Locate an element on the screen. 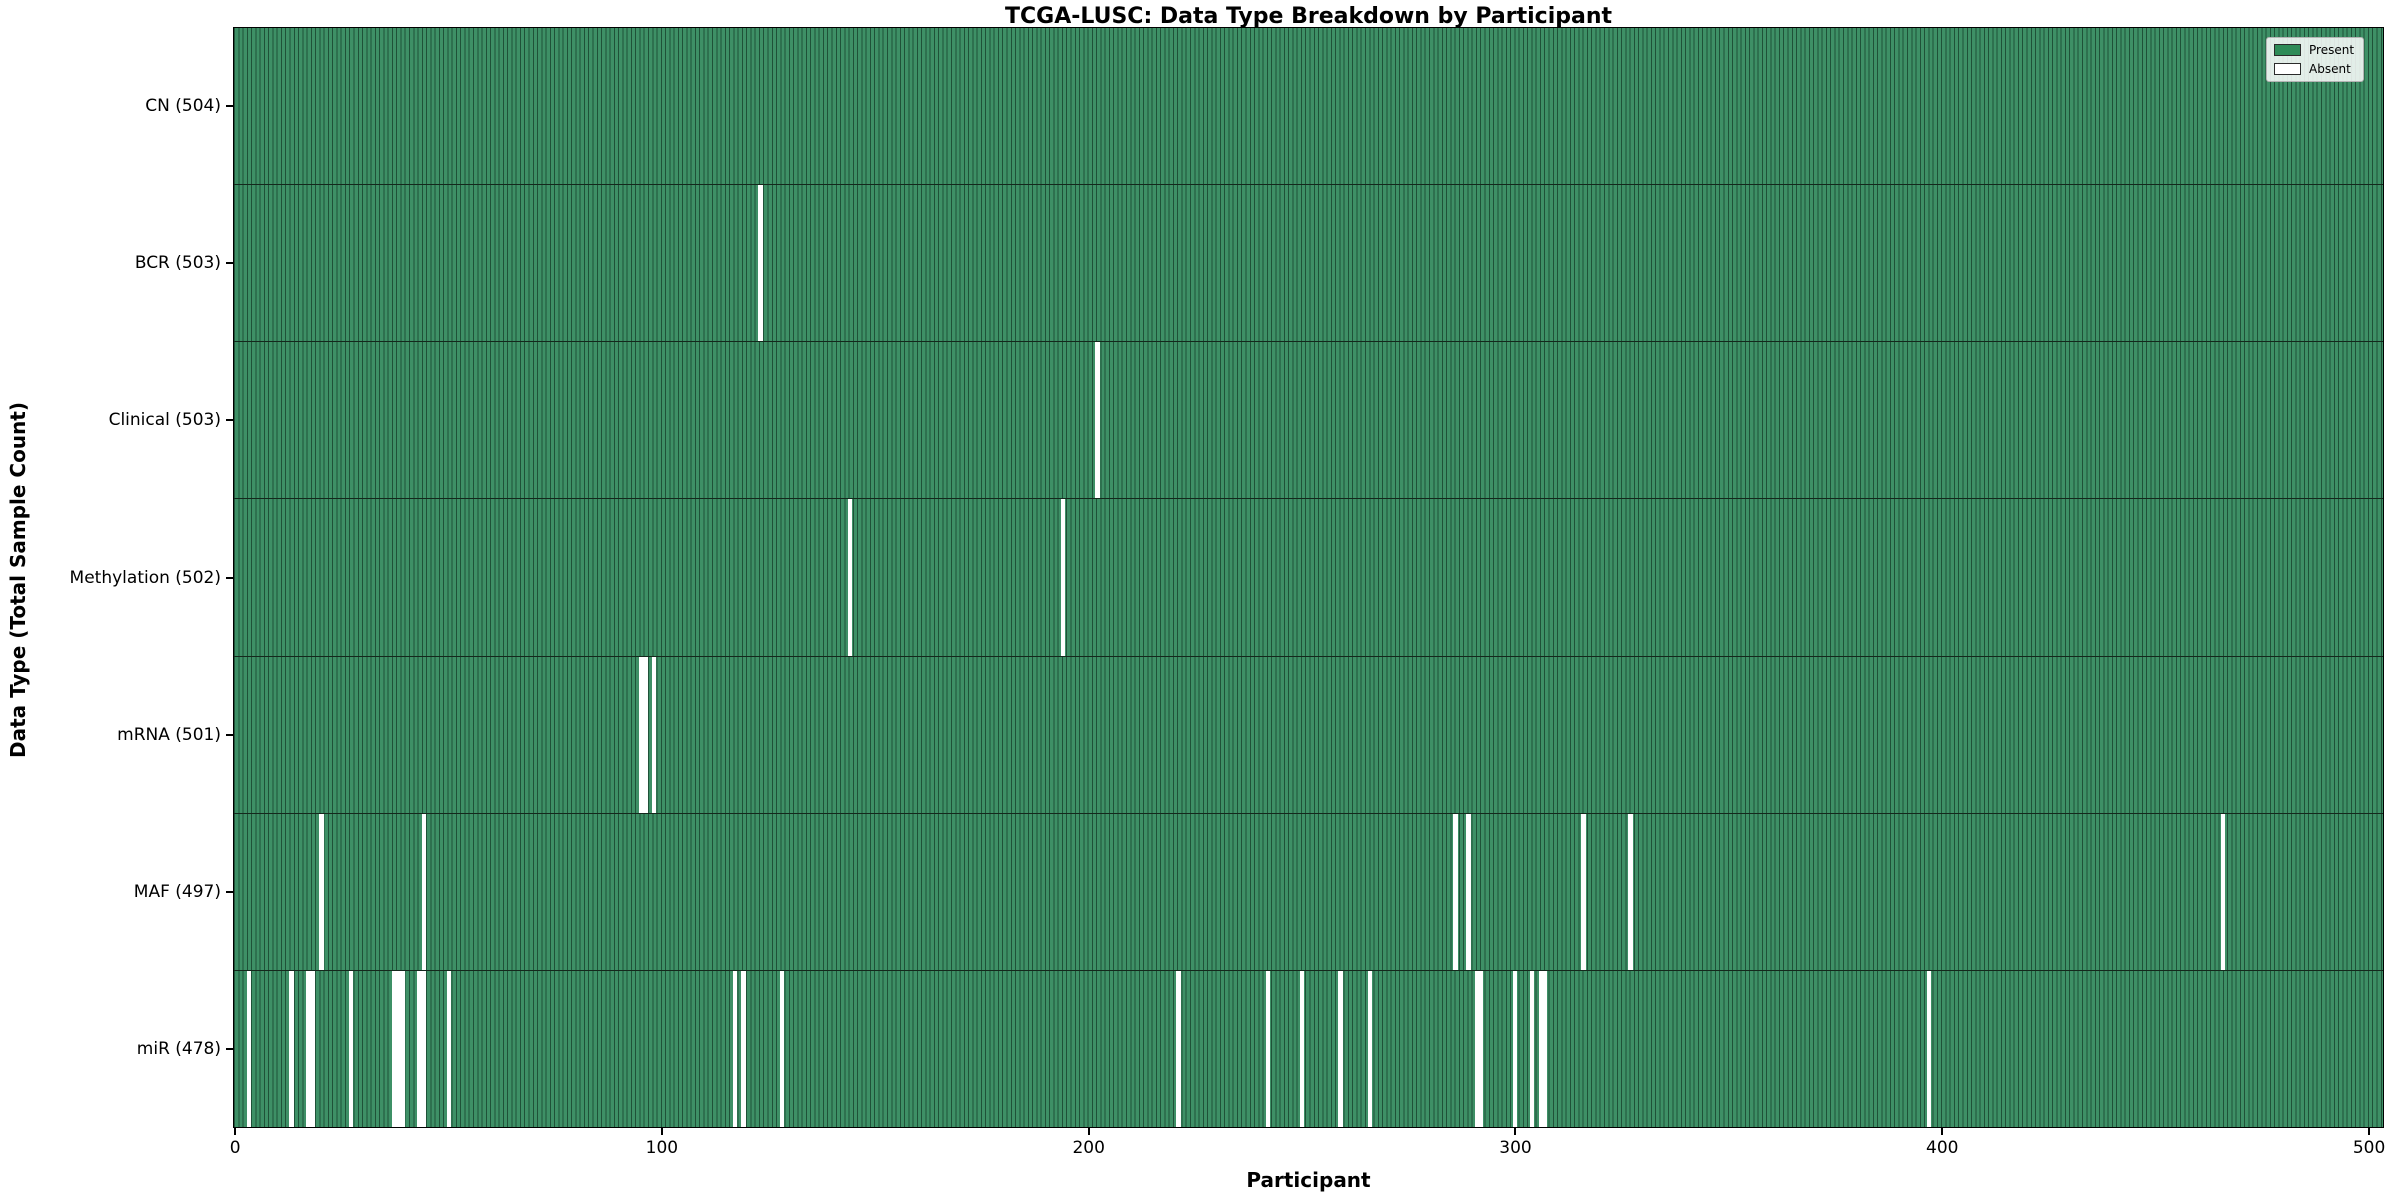 The width and height of the screenshot is (2400, 1200). y-tick-label: mRNA (501) is located at coordinates (169, 734).